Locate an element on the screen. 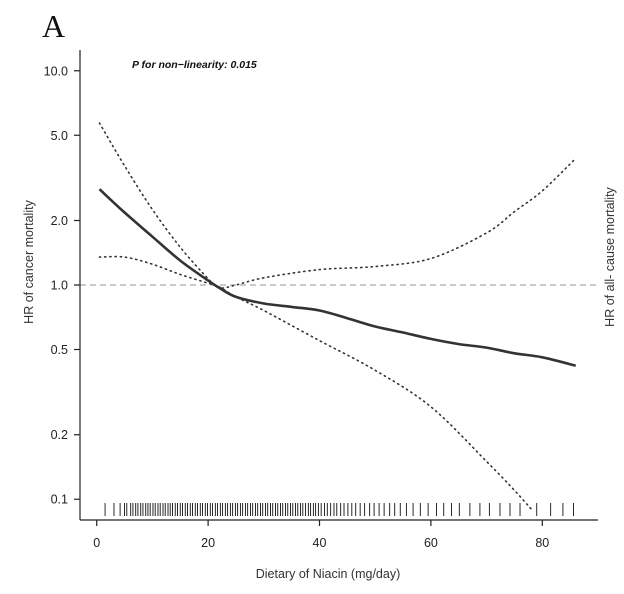 This screenshot has height=594, width=624. x-tick-label: 20 is located at coordinates (208, 543).